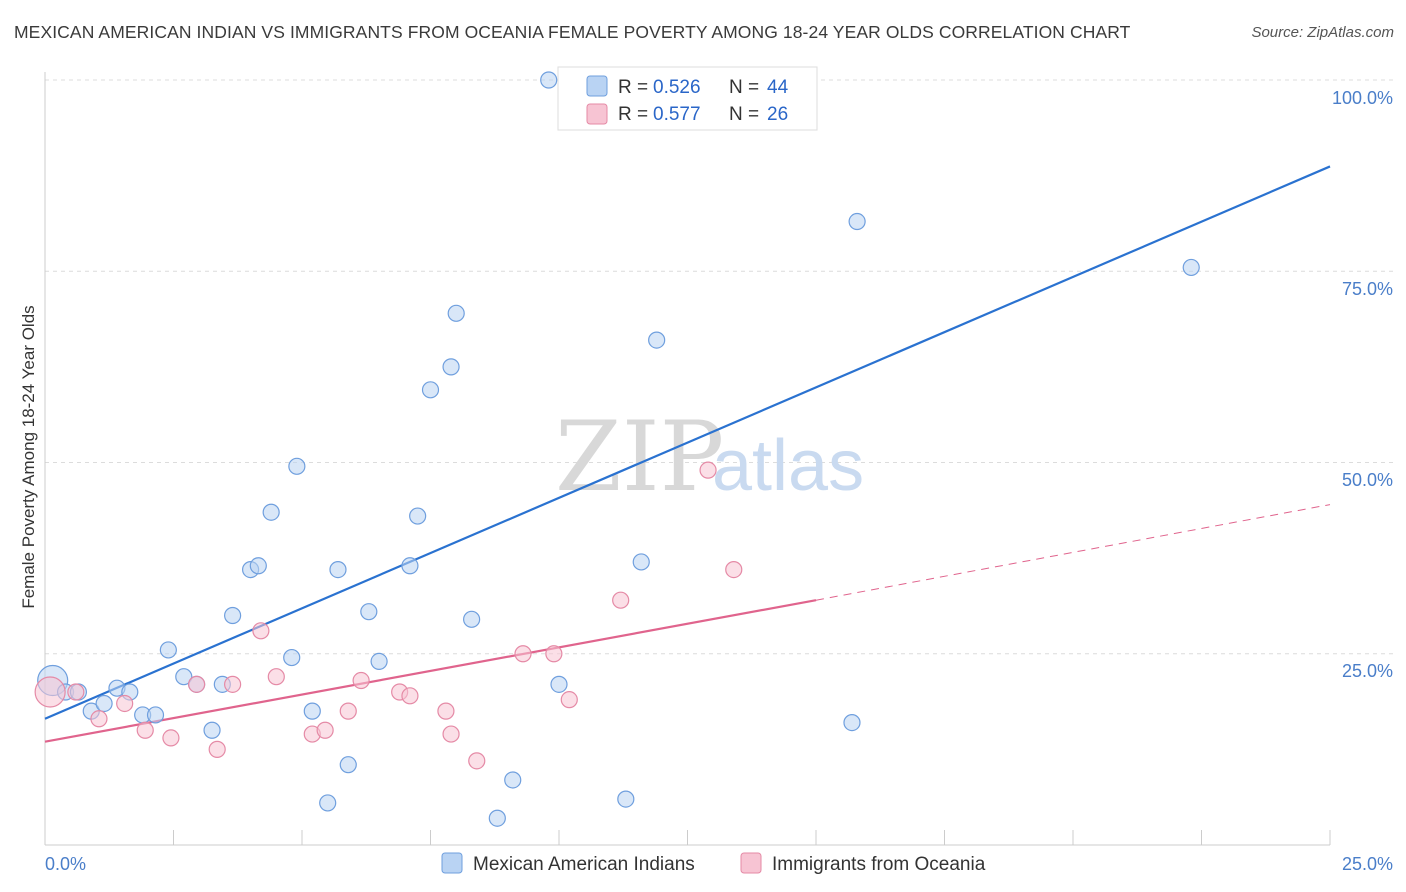  What do you see at coordinates (744, 114) in the screenshot?
I see `legend-n-label-2: N =` at bounding box center [744, 114].